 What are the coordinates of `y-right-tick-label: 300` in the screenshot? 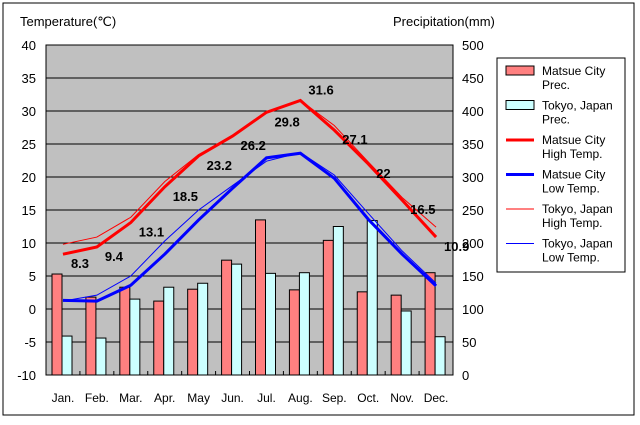 It's located at (473, 177).